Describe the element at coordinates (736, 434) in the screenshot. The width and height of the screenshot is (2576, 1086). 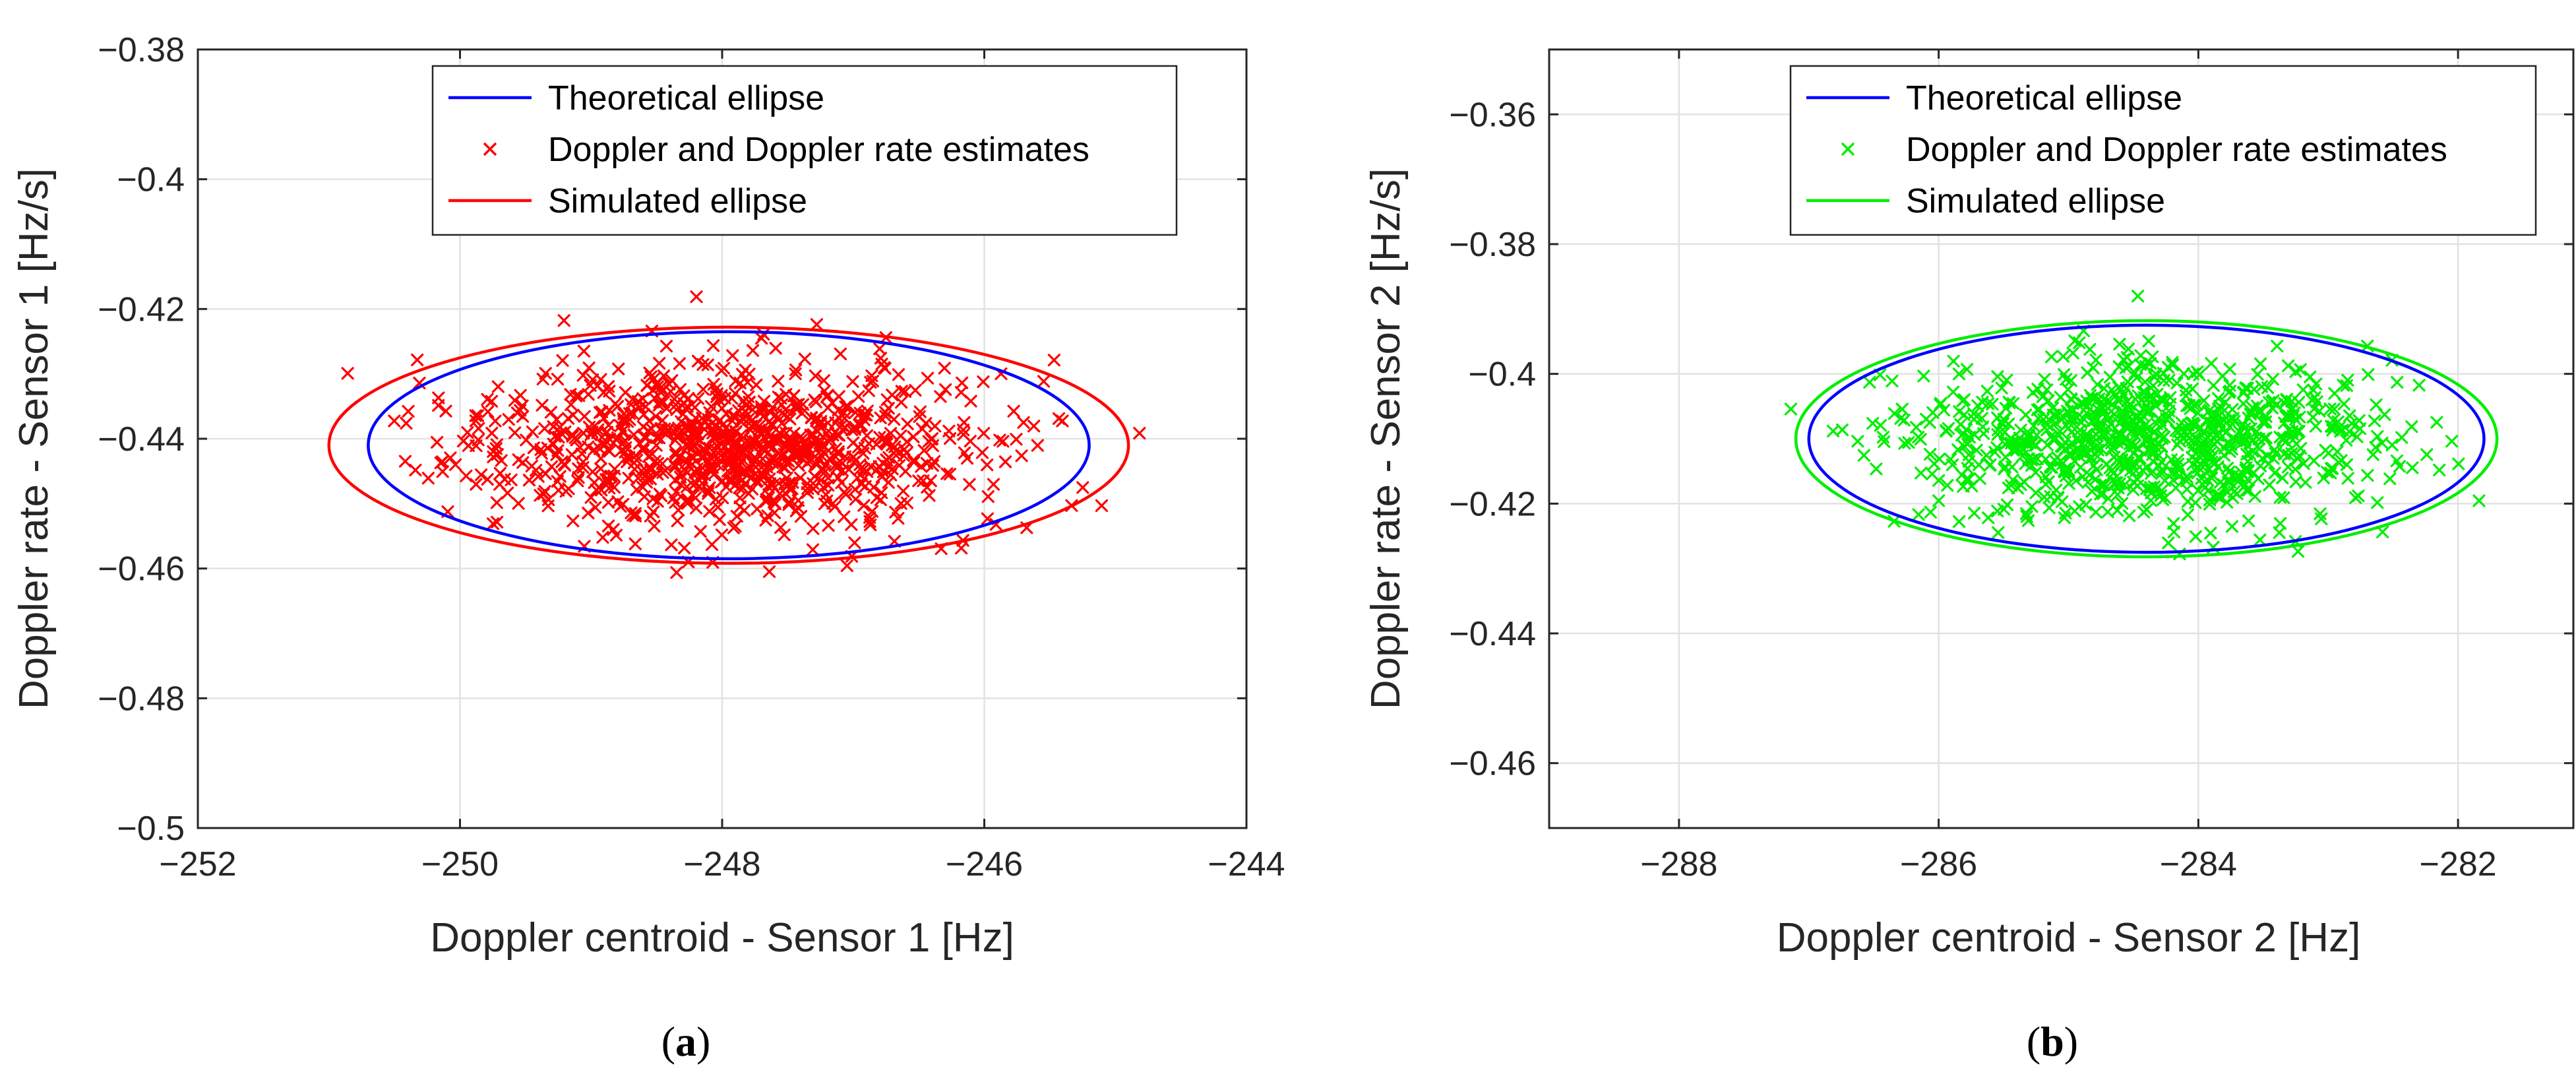
I see `plot-content` at that location.